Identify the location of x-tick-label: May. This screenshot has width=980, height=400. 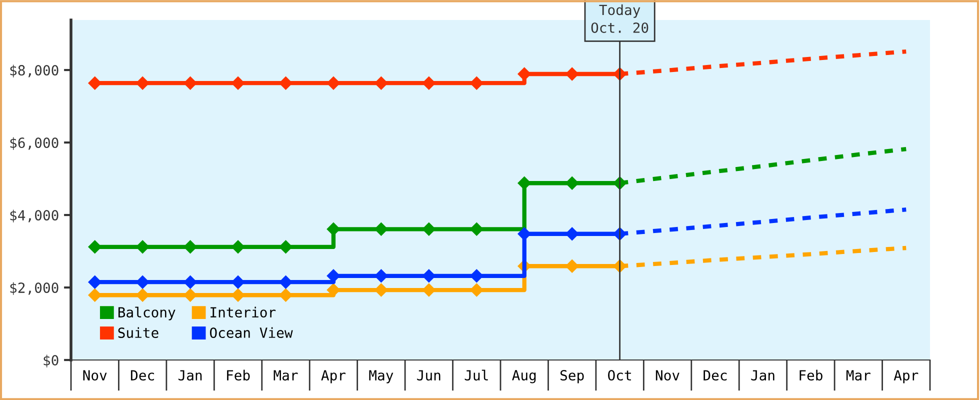
(381, 377).